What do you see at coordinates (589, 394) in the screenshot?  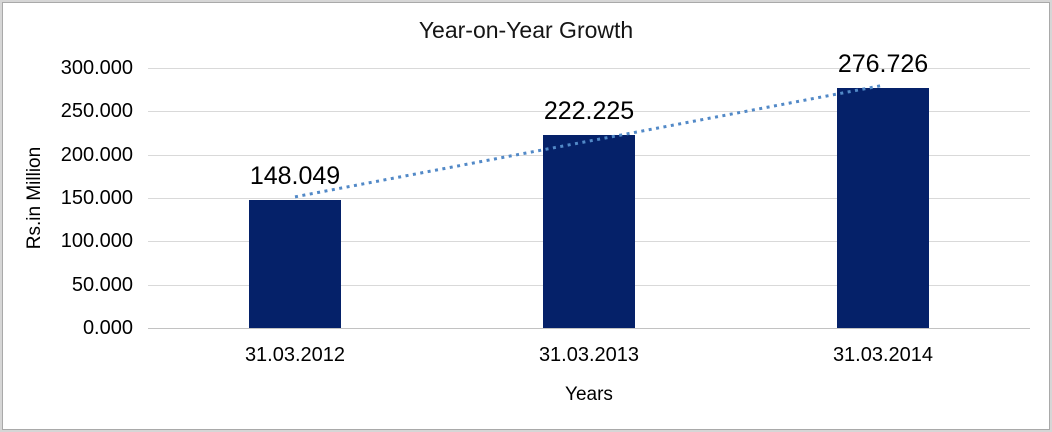 I see `x-axis-title: Years` at bounding box center [589, 394].